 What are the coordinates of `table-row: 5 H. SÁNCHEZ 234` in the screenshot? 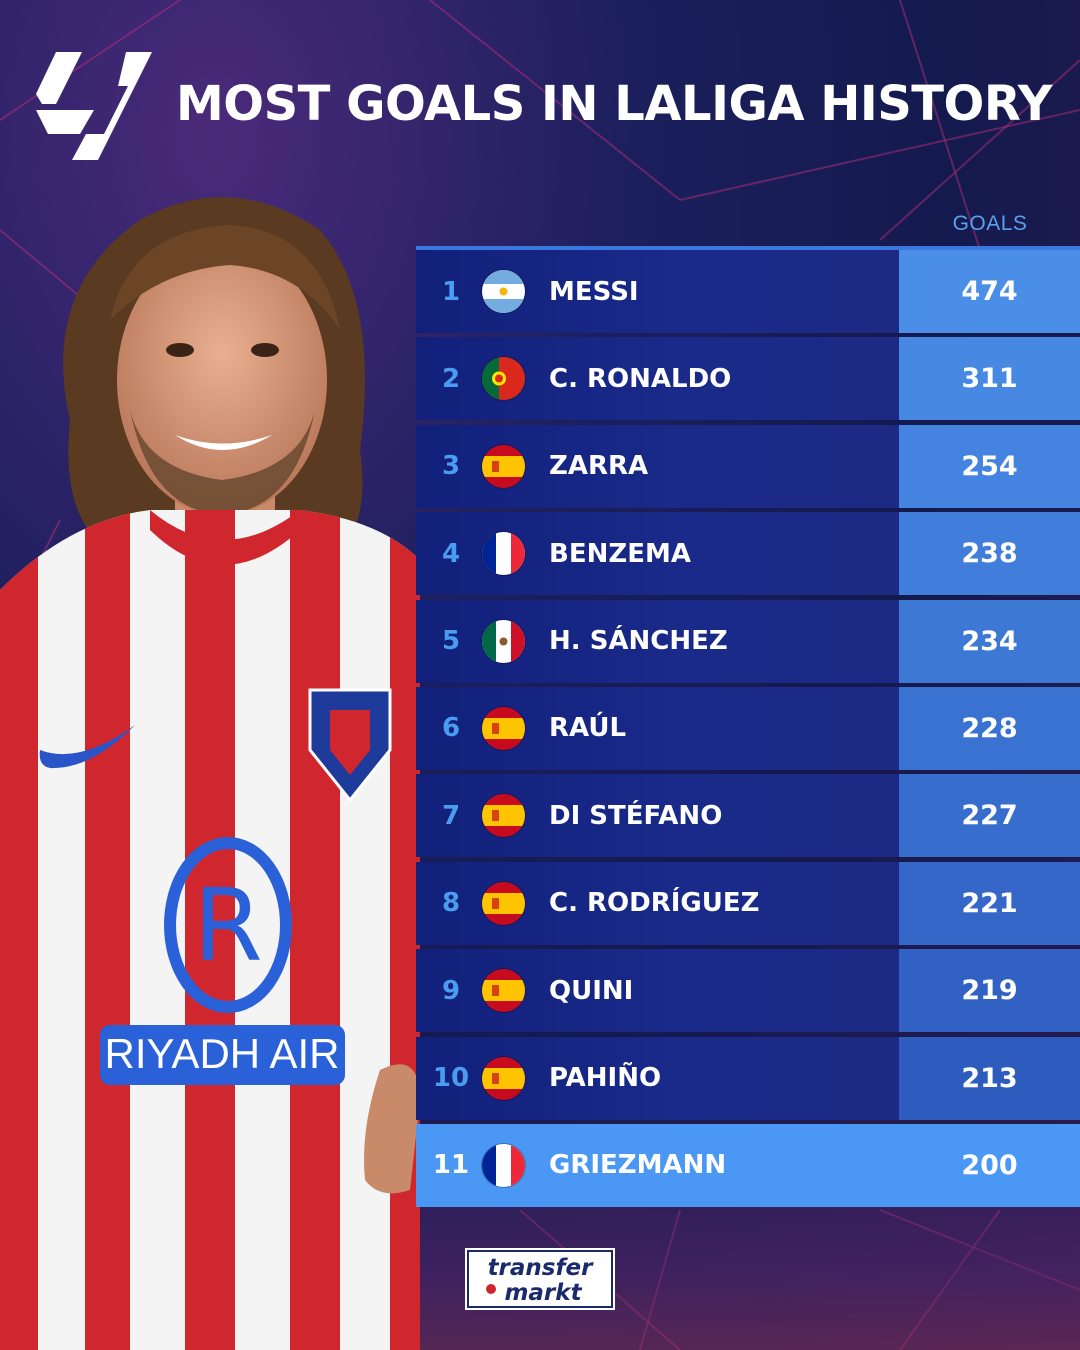 It's located at (748, 641).